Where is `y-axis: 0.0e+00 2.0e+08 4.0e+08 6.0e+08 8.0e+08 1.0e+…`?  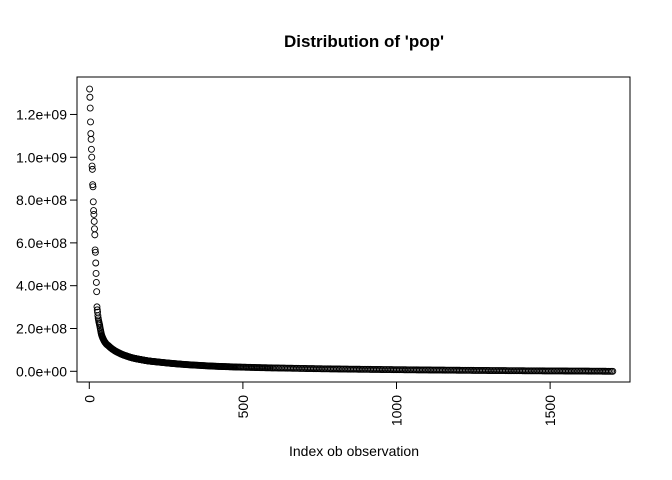
y-axis: 0.0e+00 2.0e+08 4.0e+08 6.0e+08 8.0e+08 1.0e+… is located at coordinates (47, 242).